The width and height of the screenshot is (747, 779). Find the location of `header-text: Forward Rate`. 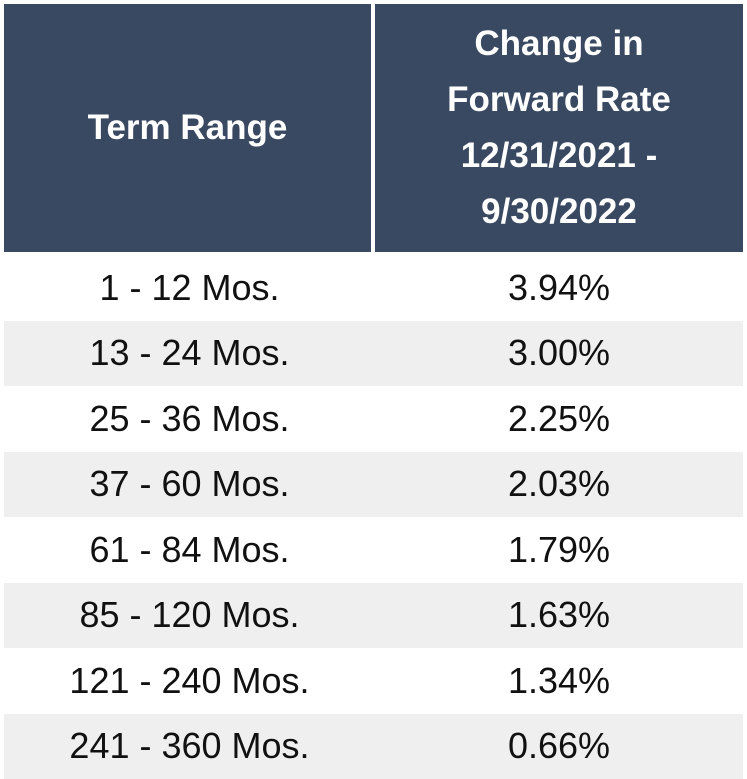

header-text: Forward Rate is located at coordinates (559, 99).